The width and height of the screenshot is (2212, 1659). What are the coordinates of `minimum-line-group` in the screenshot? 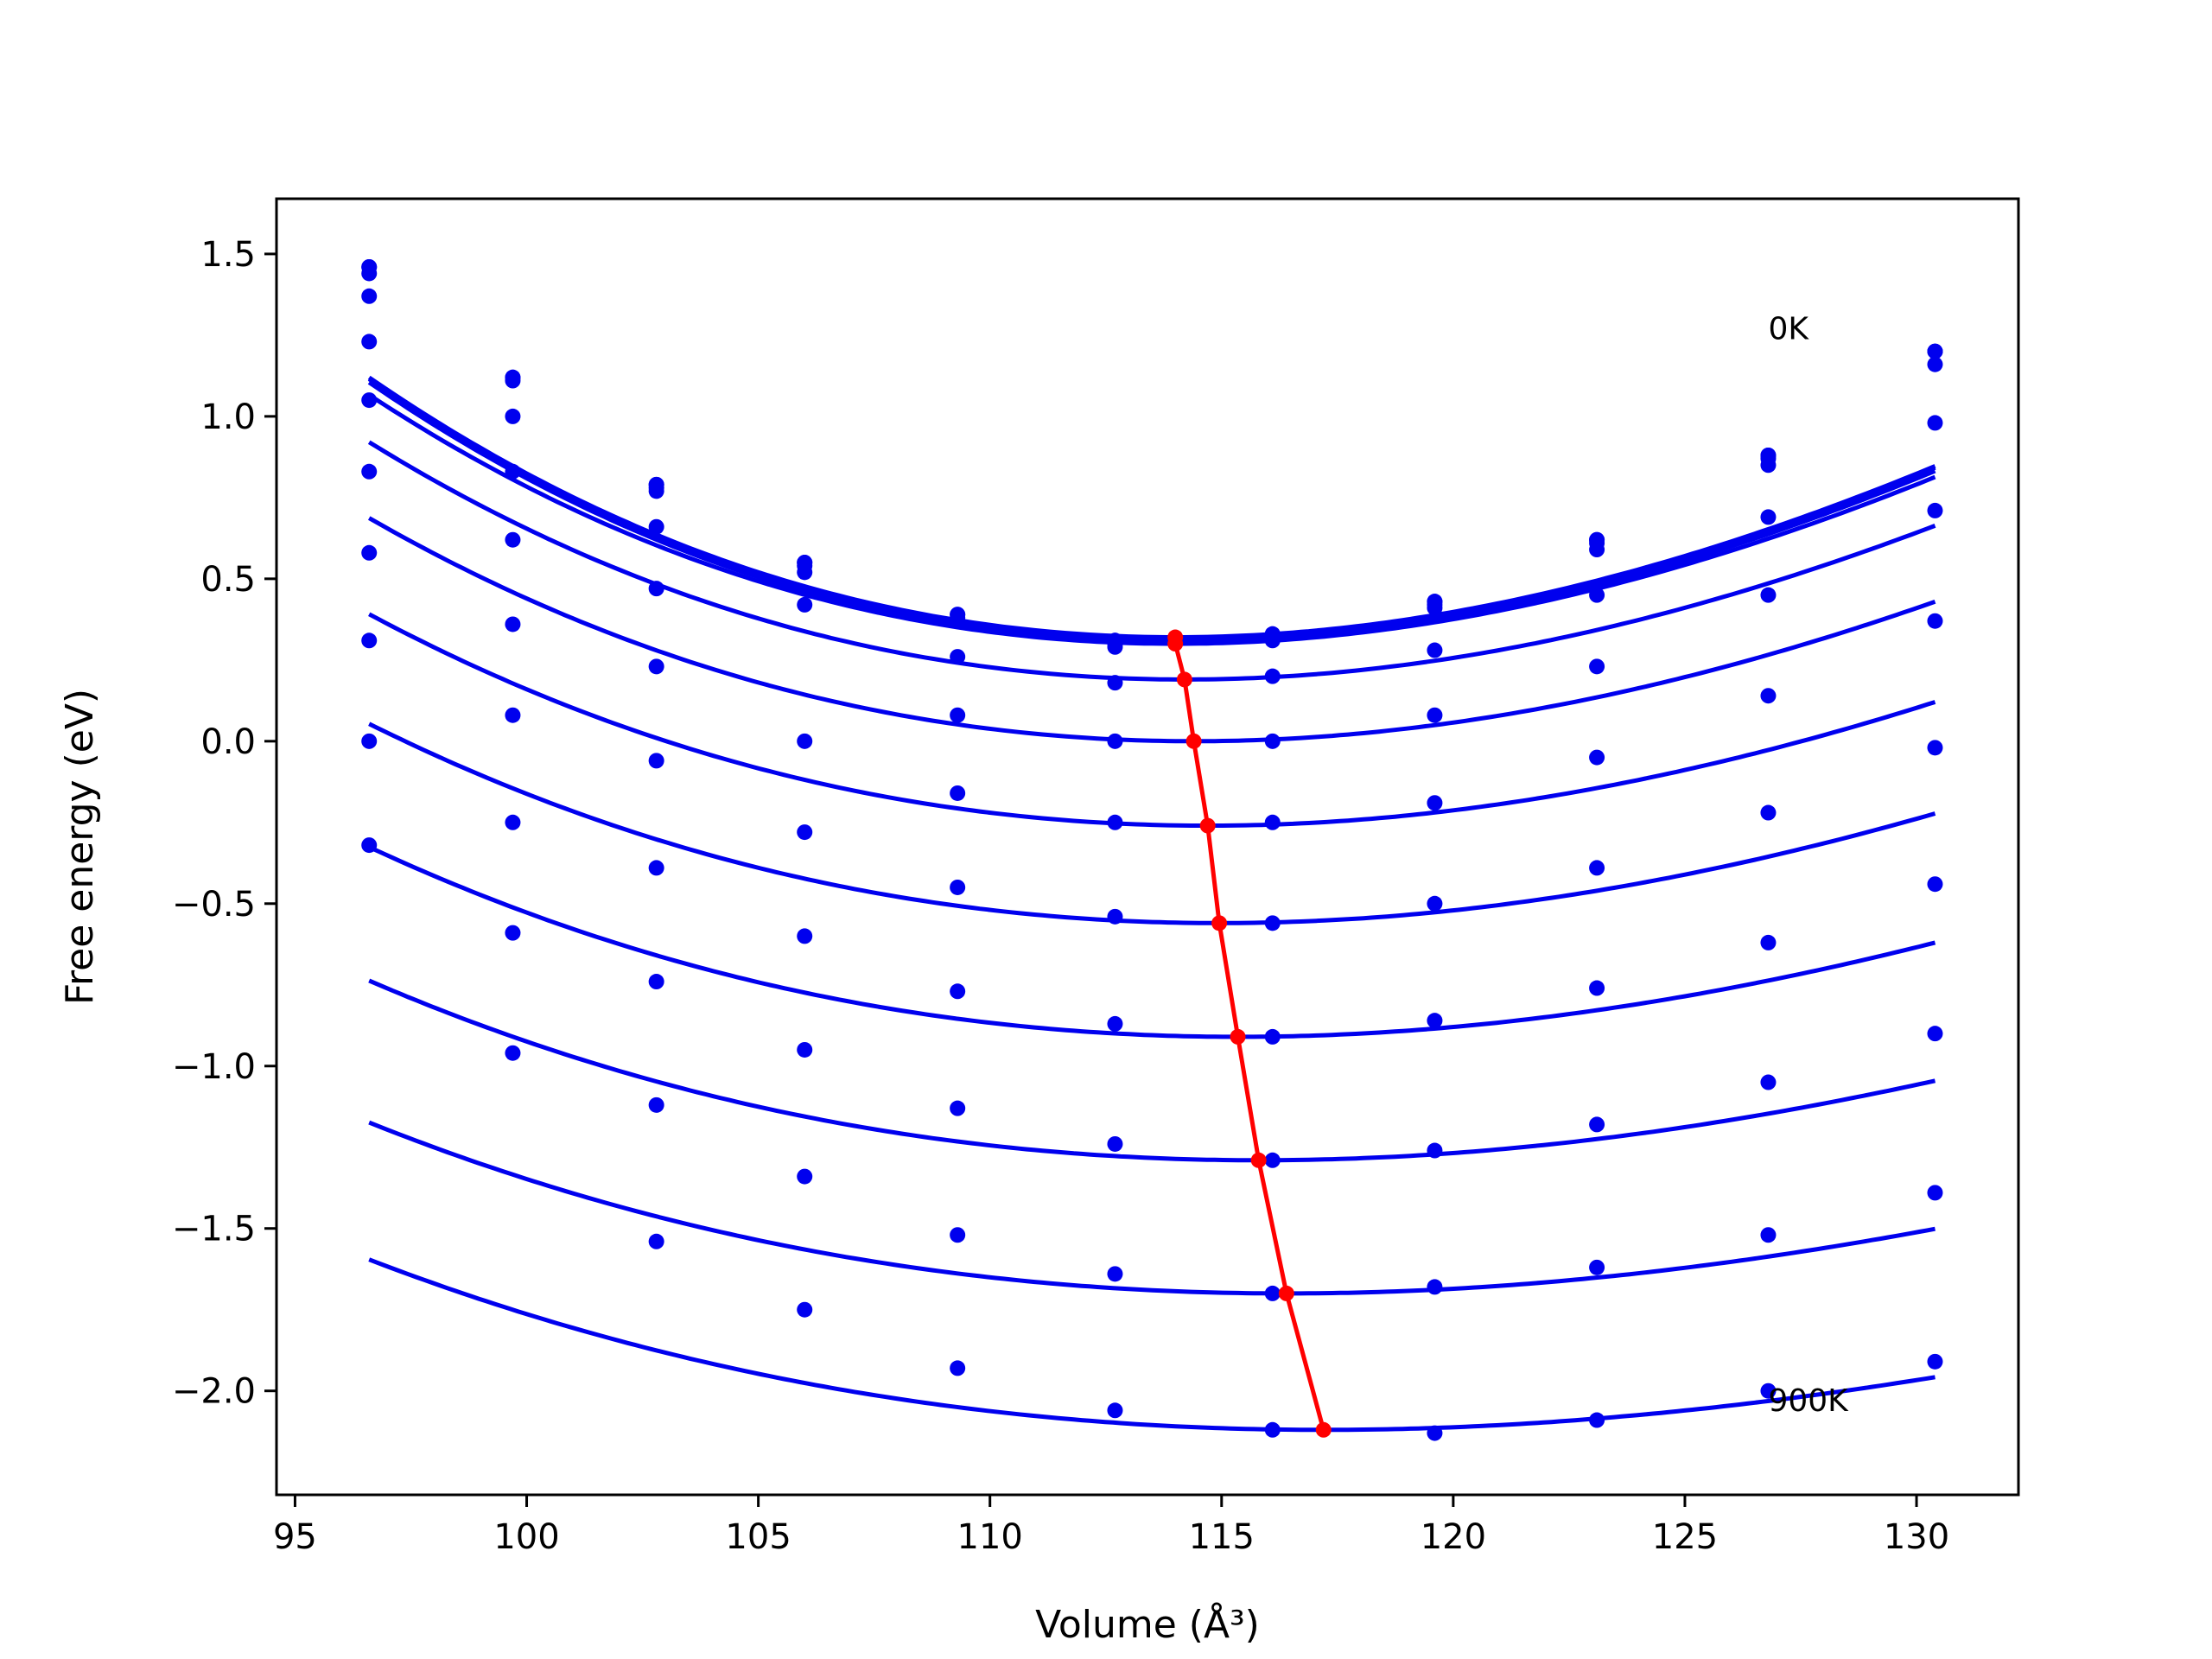 It's located at (1249, 1033).